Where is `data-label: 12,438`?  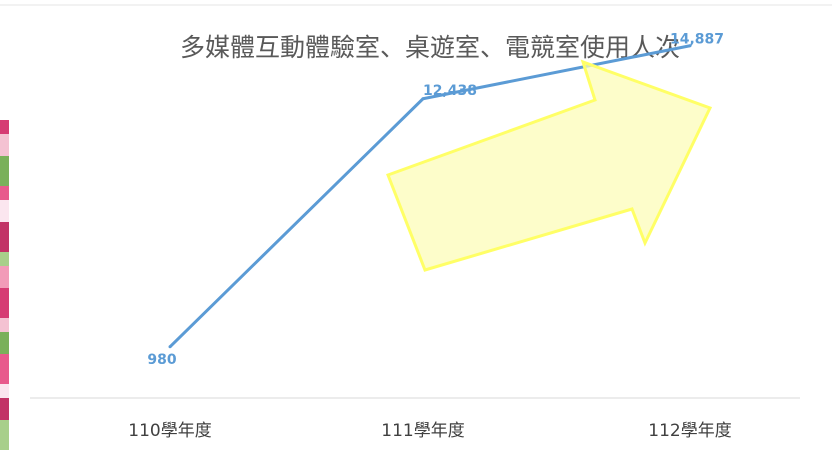 data-label: 12,438 is located at coordinates (450, 91).